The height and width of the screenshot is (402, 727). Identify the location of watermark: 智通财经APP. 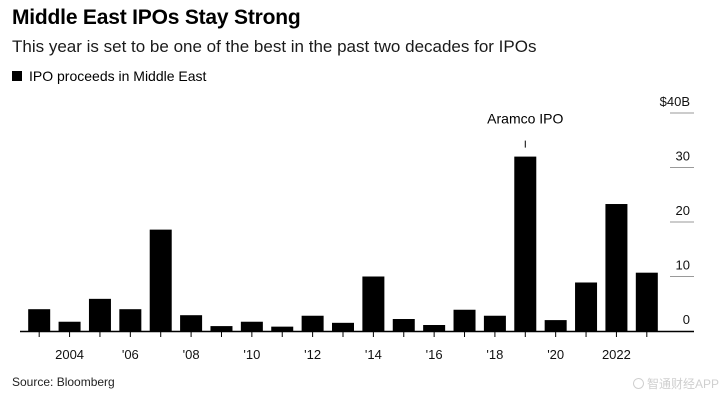
(675, 383).